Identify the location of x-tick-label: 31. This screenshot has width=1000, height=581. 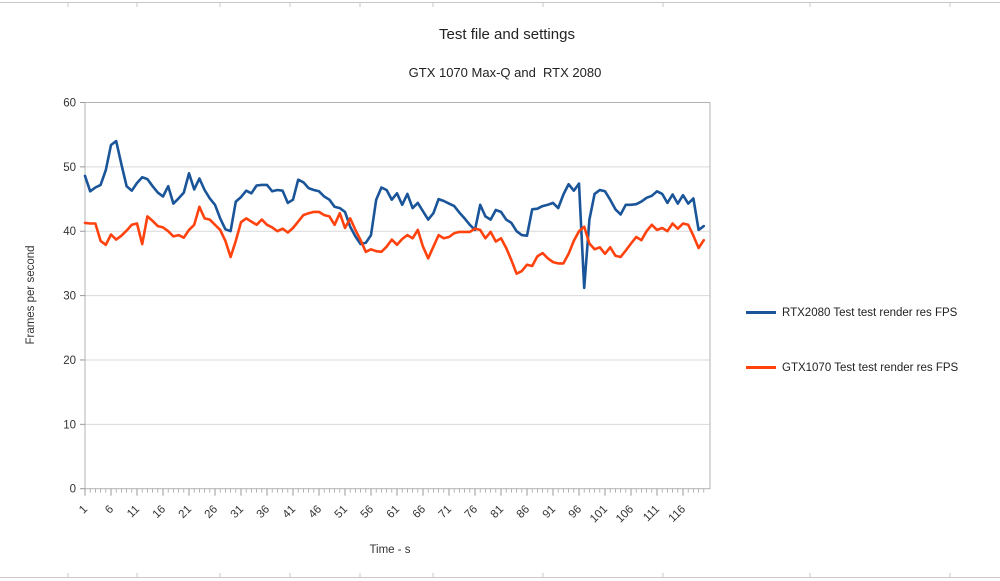
(238, 512).